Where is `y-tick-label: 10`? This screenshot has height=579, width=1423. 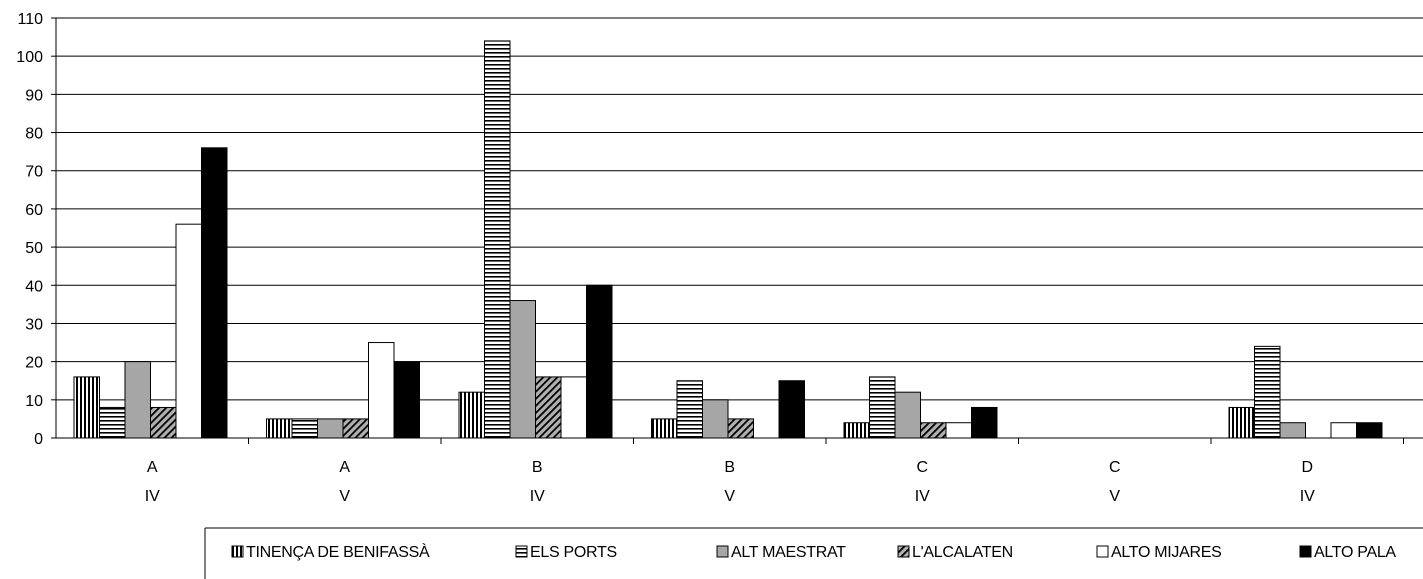
y-tick-label: 10 is located at coordinates (34, 401).